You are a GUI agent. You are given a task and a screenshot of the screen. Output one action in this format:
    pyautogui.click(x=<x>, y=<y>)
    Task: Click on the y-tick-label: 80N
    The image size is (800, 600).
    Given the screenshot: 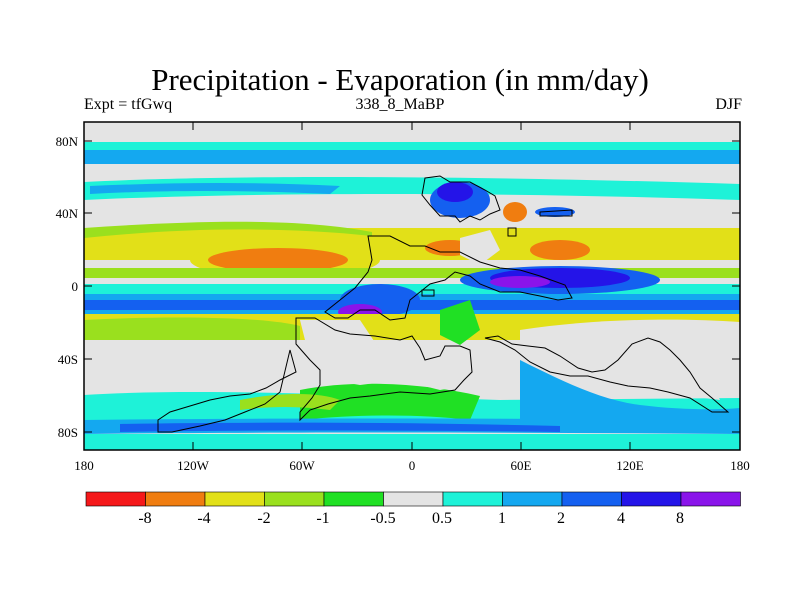 What is the action you would take?
    pyautogui.click(x=67, y=141)
    